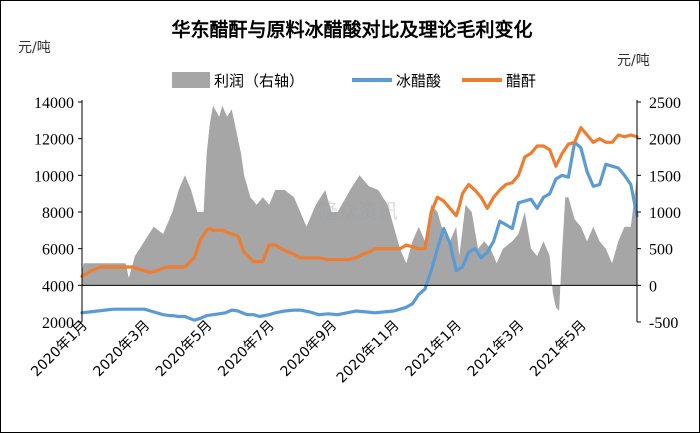  Describe the element at coordinates (665, 140) in the screenshot. I see `right-tick-label: 2000` at that location.